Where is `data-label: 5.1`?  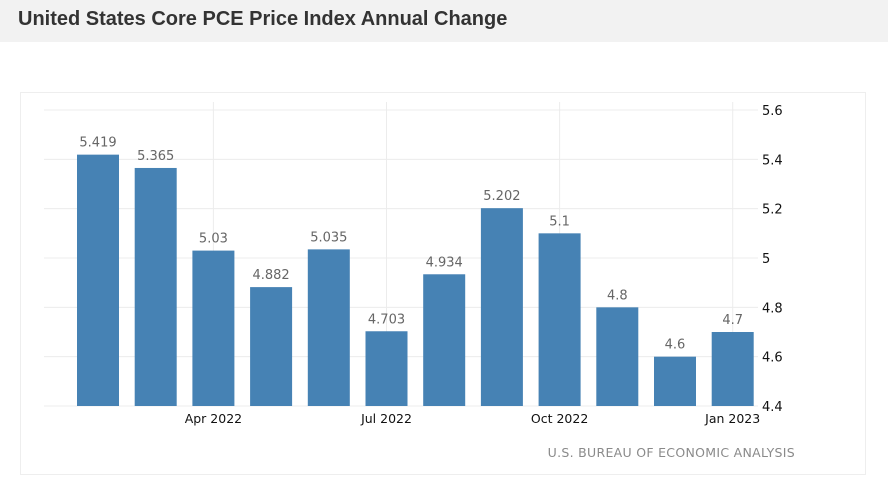 data-label: 5.1 is located at coordinates (559, 221).